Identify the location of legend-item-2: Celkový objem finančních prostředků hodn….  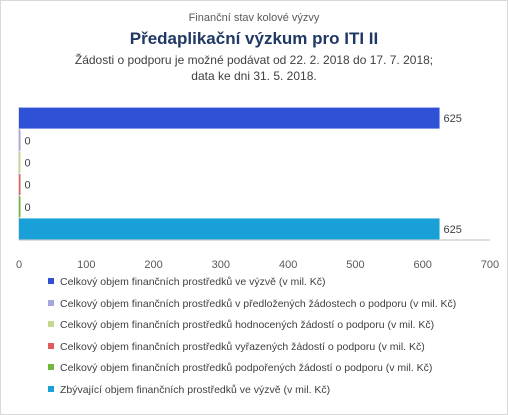
(252, 330).